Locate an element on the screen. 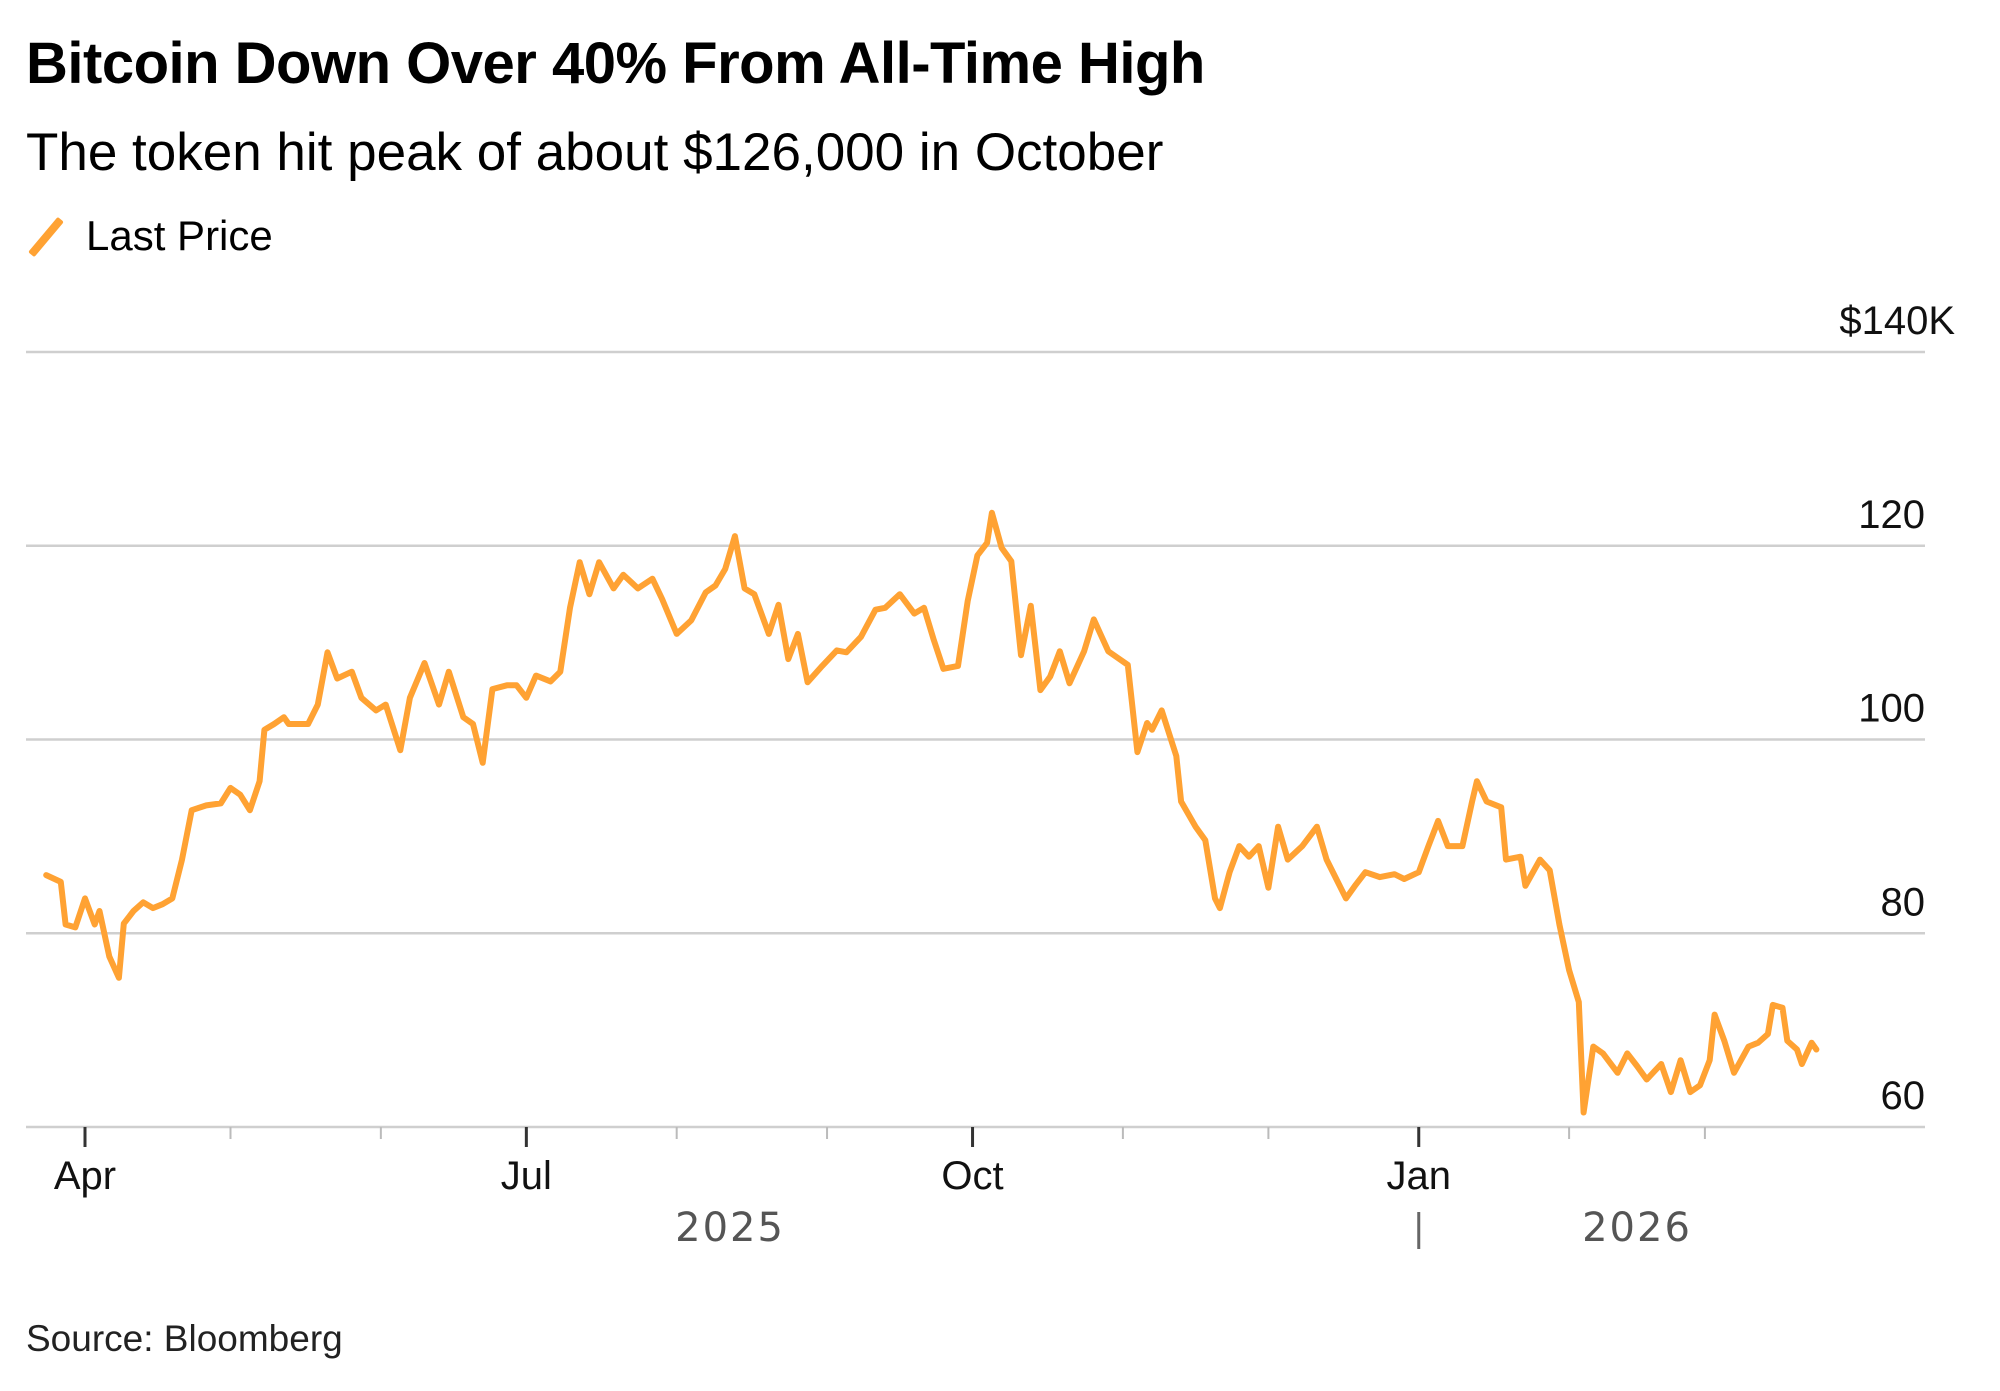 Image resolution: width=2000 pixels, height=1391 pixels. x-tick-label: Apr is located at coordinates (85, 1176).